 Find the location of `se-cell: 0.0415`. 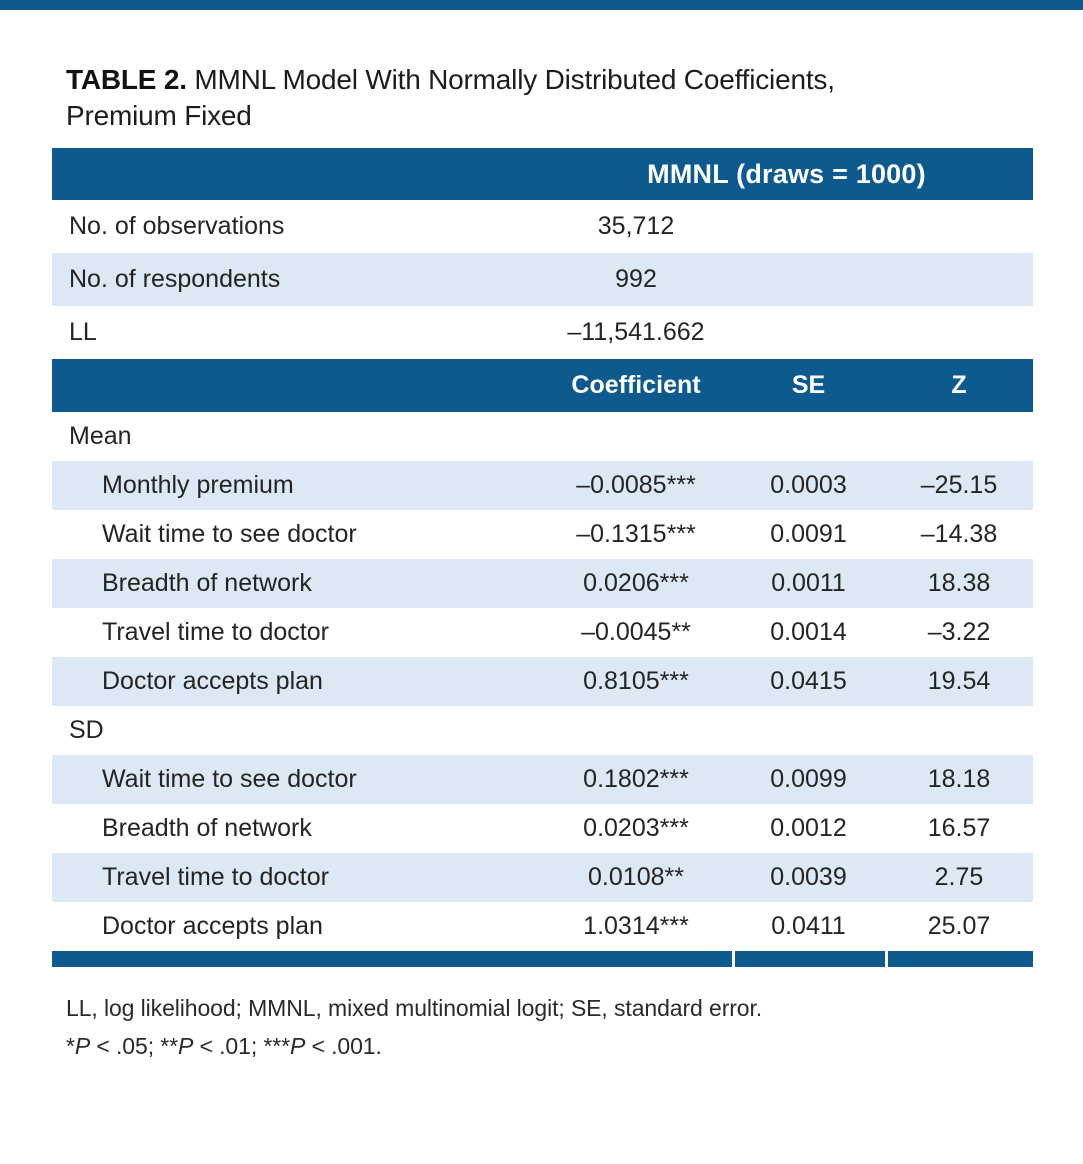

se-cell: 0.0415 is located at coordinates (808, 681).